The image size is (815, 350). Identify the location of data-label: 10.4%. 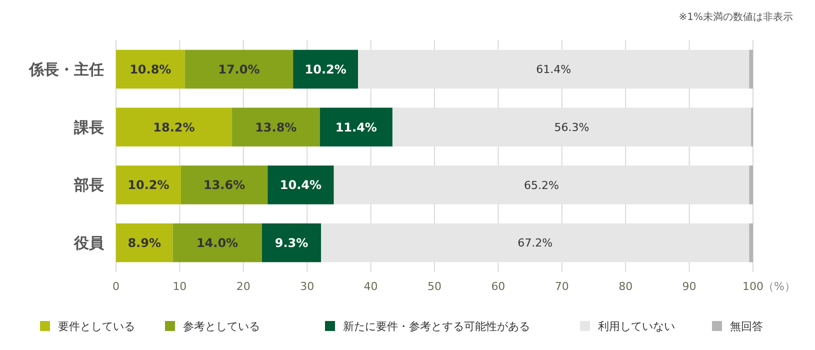
(301, 185).